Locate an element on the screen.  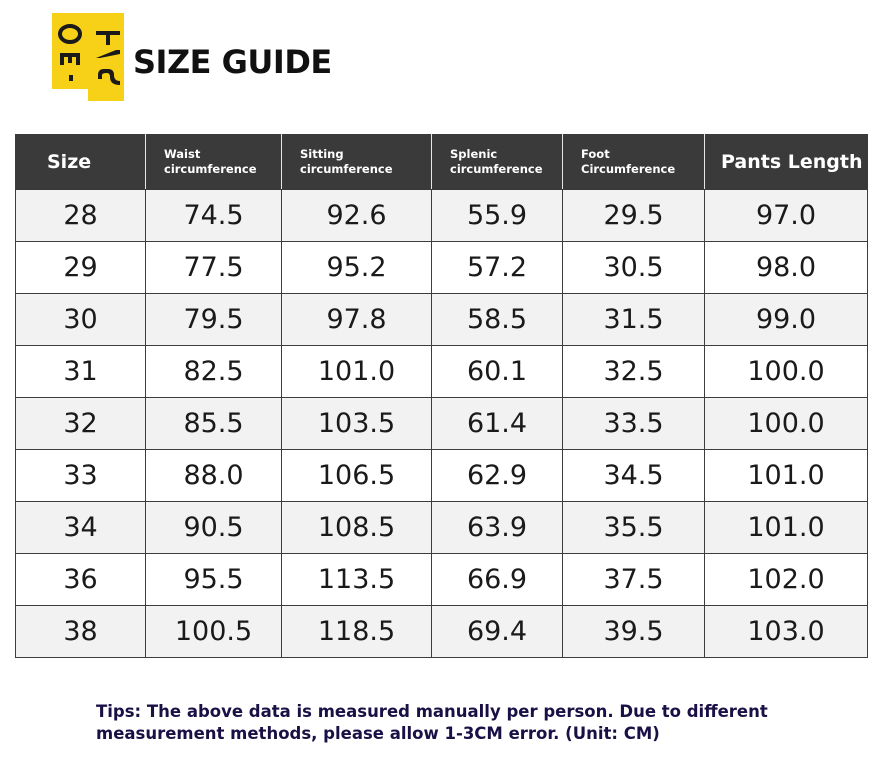
table-cell: 85.5 is located at coordinates (213, 423).